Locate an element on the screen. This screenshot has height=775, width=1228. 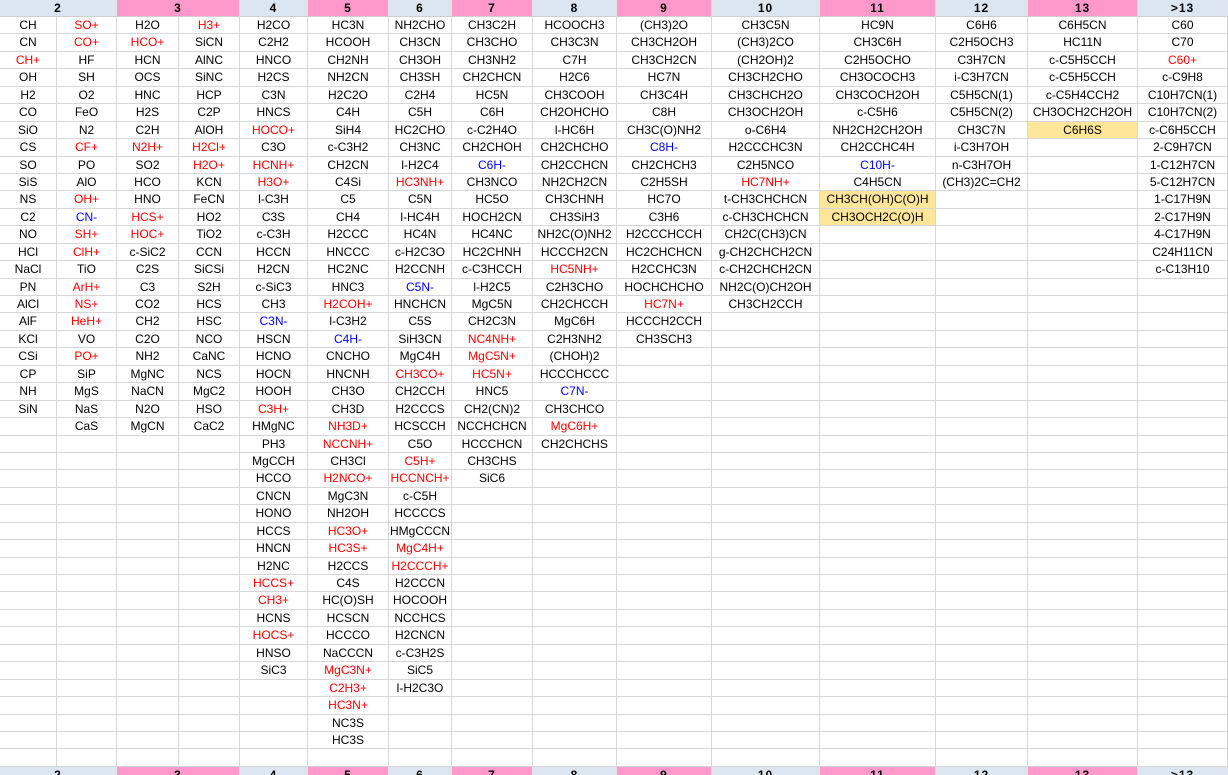
molecule-cell: HONO is located at coordinates (273, 514).